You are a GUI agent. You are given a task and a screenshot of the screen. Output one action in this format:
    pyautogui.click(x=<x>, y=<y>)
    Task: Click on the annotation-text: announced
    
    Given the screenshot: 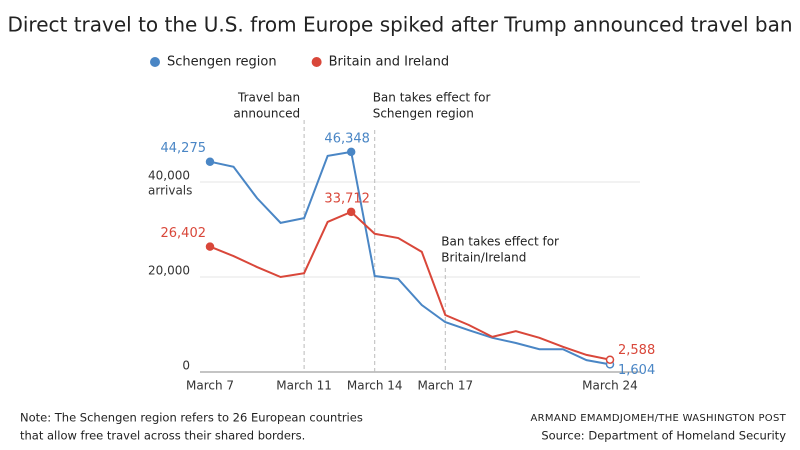 What is the action you would take?
    pyautogui.click(x=266, y=114)
    